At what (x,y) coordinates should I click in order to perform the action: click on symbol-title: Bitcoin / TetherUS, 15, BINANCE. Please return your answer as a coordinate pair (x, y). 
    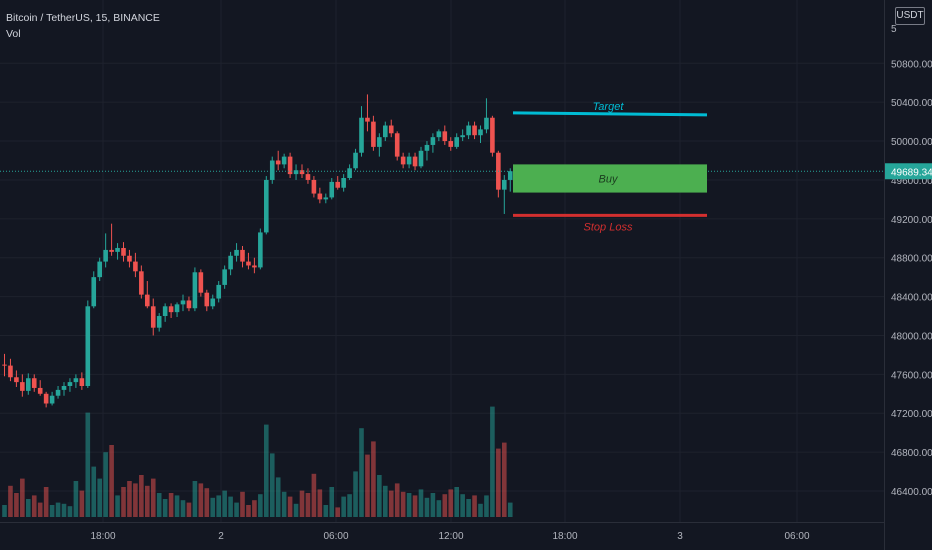
    Looking at the image, I should click on (83, 18).